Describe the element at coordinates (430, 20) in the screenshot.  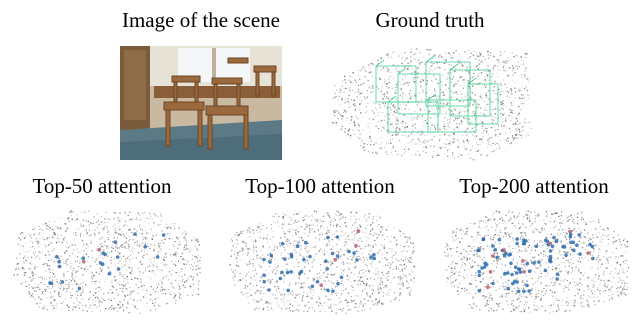
I see `ground-truth-label: Ground truth` at that location.